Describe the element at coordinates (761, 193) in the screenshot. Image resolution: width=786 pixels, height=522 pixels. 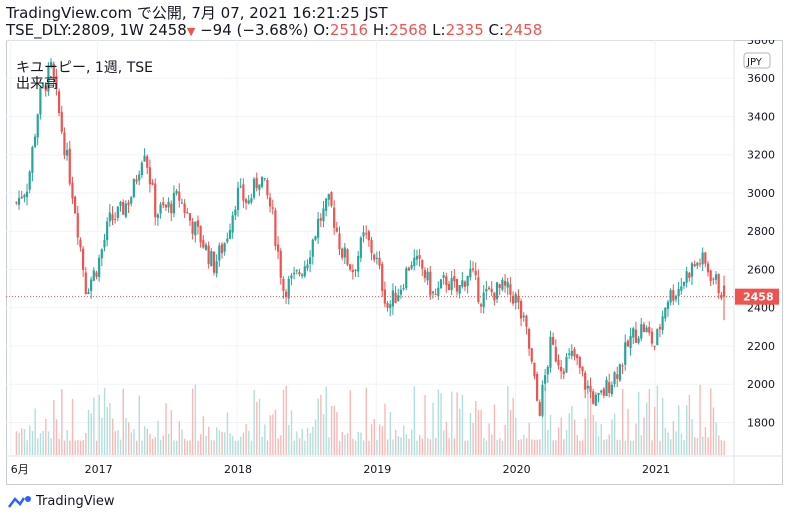
I see `y-tick-label: 3000` at that location.